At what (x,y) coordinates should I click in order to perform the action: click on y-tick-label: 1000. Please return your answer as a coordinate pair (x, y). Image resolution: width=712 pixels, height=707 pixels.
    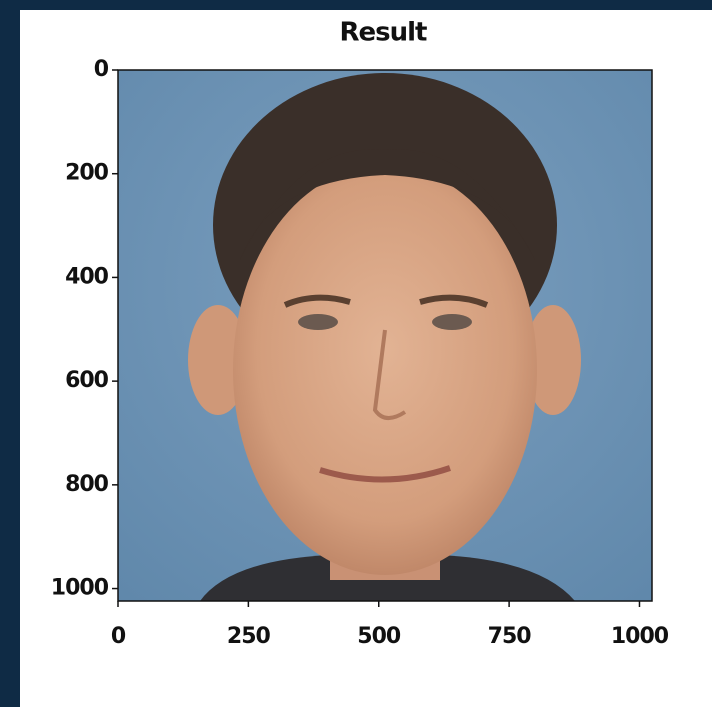
    Looking at the image, I should click on (80, 588).